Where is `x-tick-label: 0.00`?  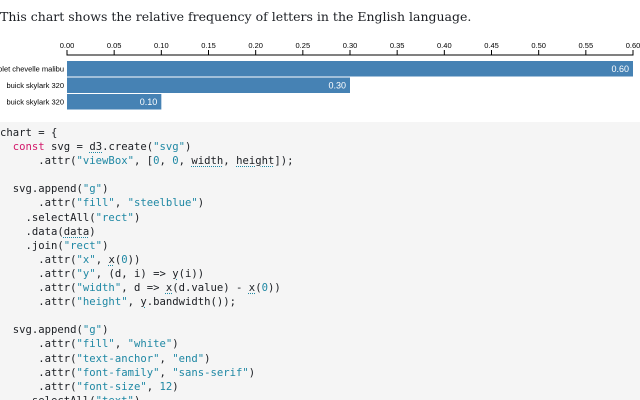 x-tick-label: 0.00 is located at coordinates (67, 45).